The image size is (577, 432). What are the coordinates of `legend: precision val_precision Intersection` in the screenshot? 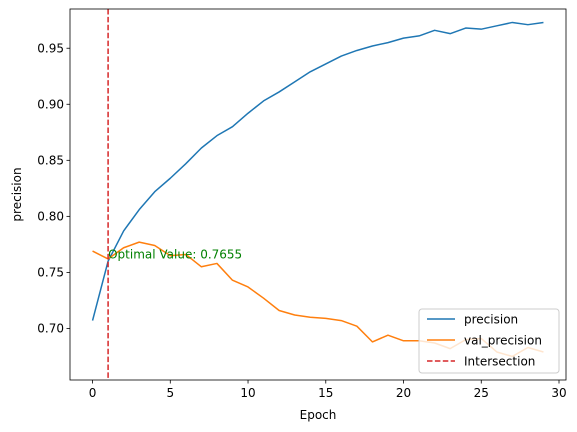 It's located at (489, 341).